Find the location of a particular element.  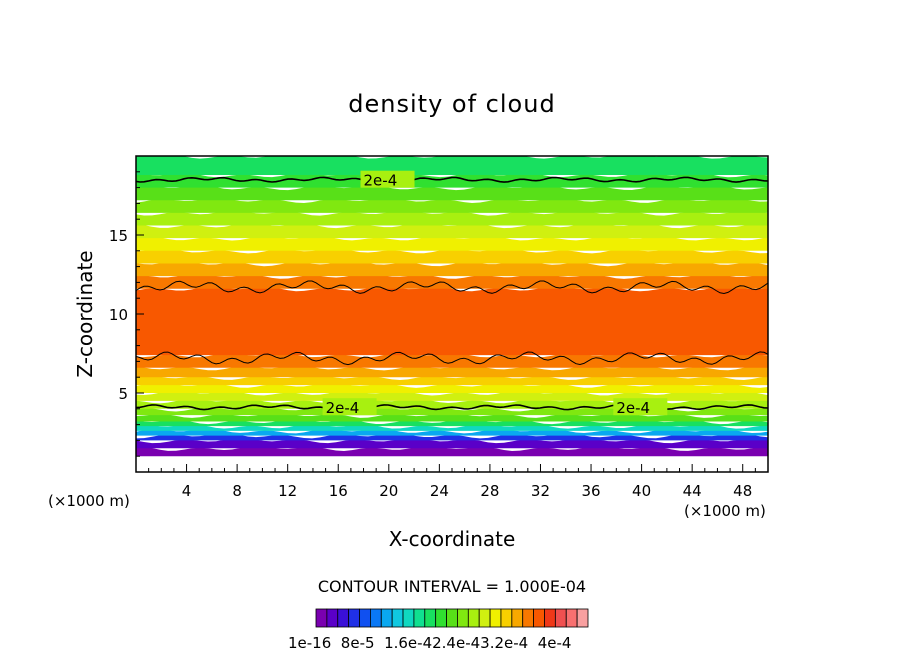

colorbar is located at coordinates (452, 618).